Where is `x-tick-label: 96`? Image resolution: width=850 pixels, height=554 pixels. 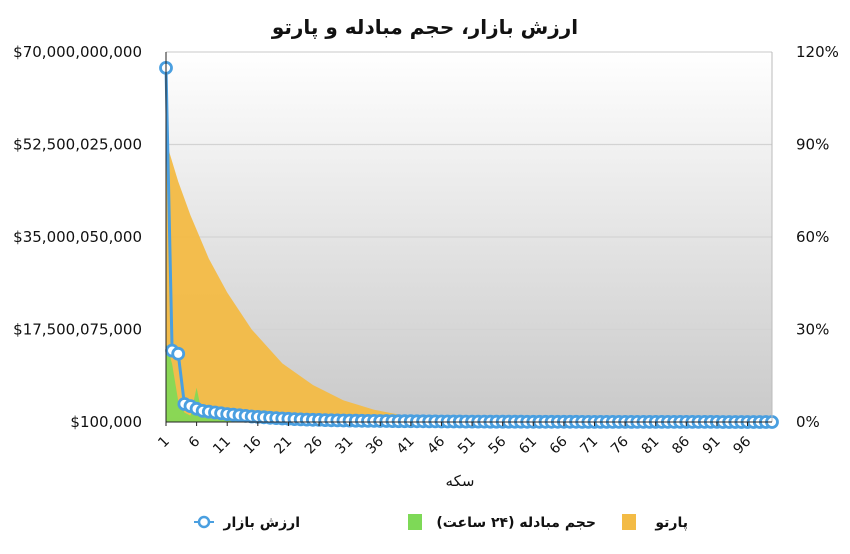 x-tick-label: 96 is located at coordinates (742, 445).